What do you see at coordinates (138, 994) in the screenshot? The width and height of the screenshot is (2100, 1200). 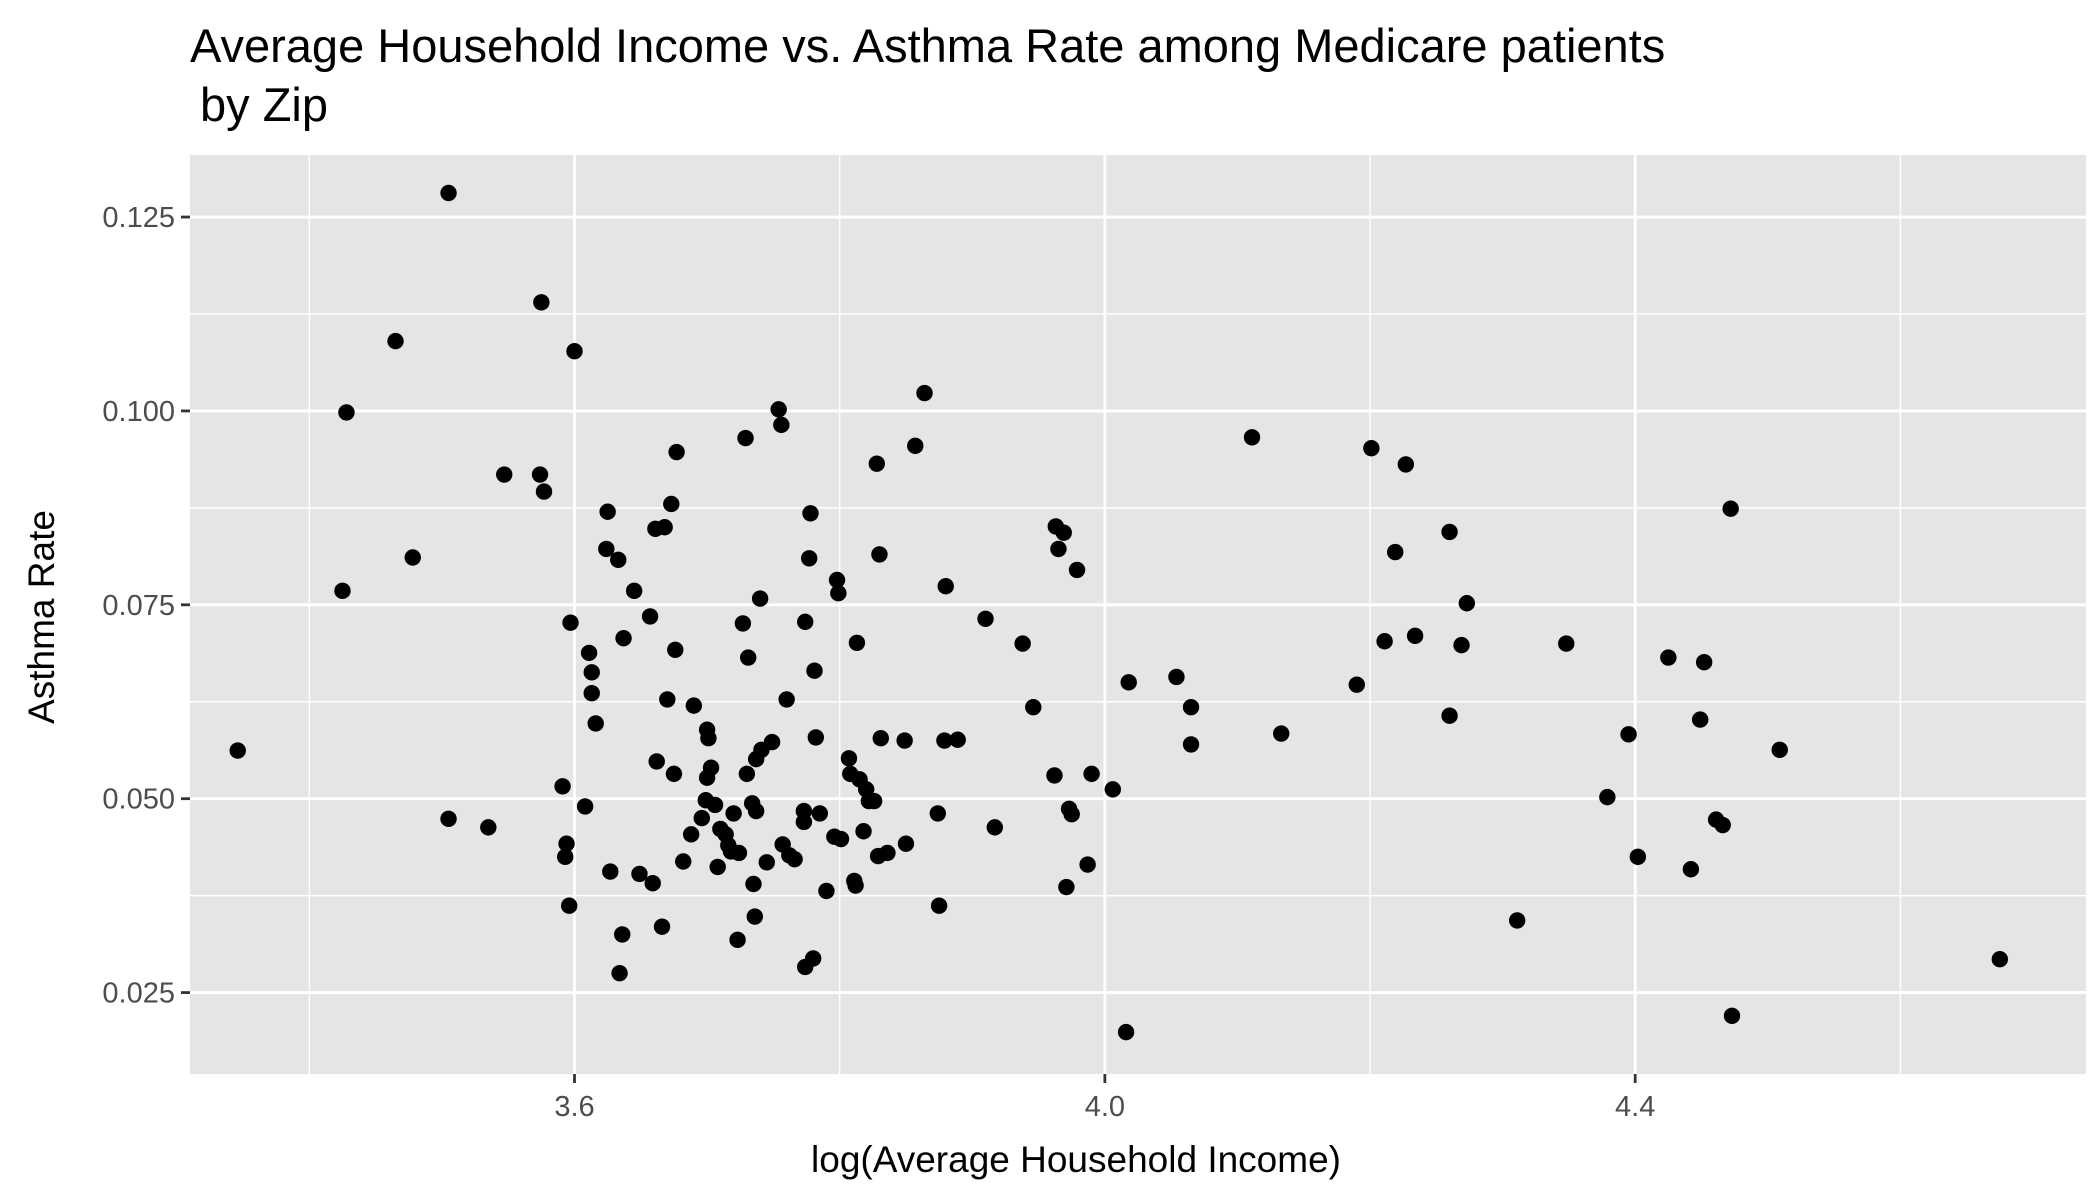 I see `y-tick-label: 0.025` at bounding box center [138, 994].